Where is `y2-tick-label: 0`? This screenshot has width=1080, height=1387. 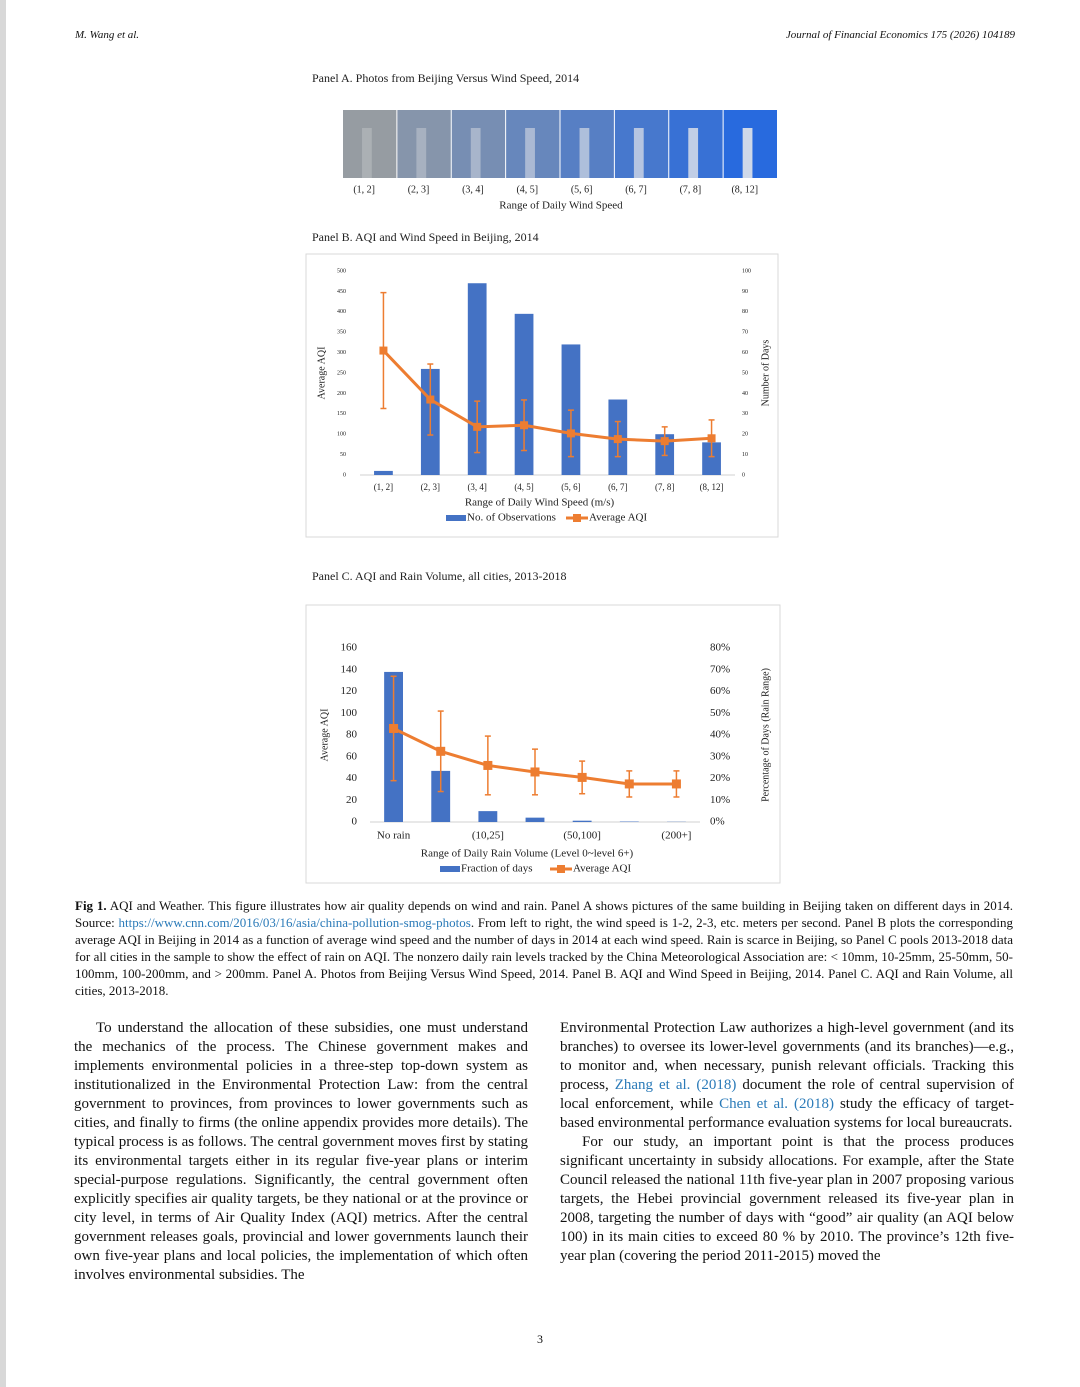
y2-tick-label: 0 is located at coordinates (743, 475).